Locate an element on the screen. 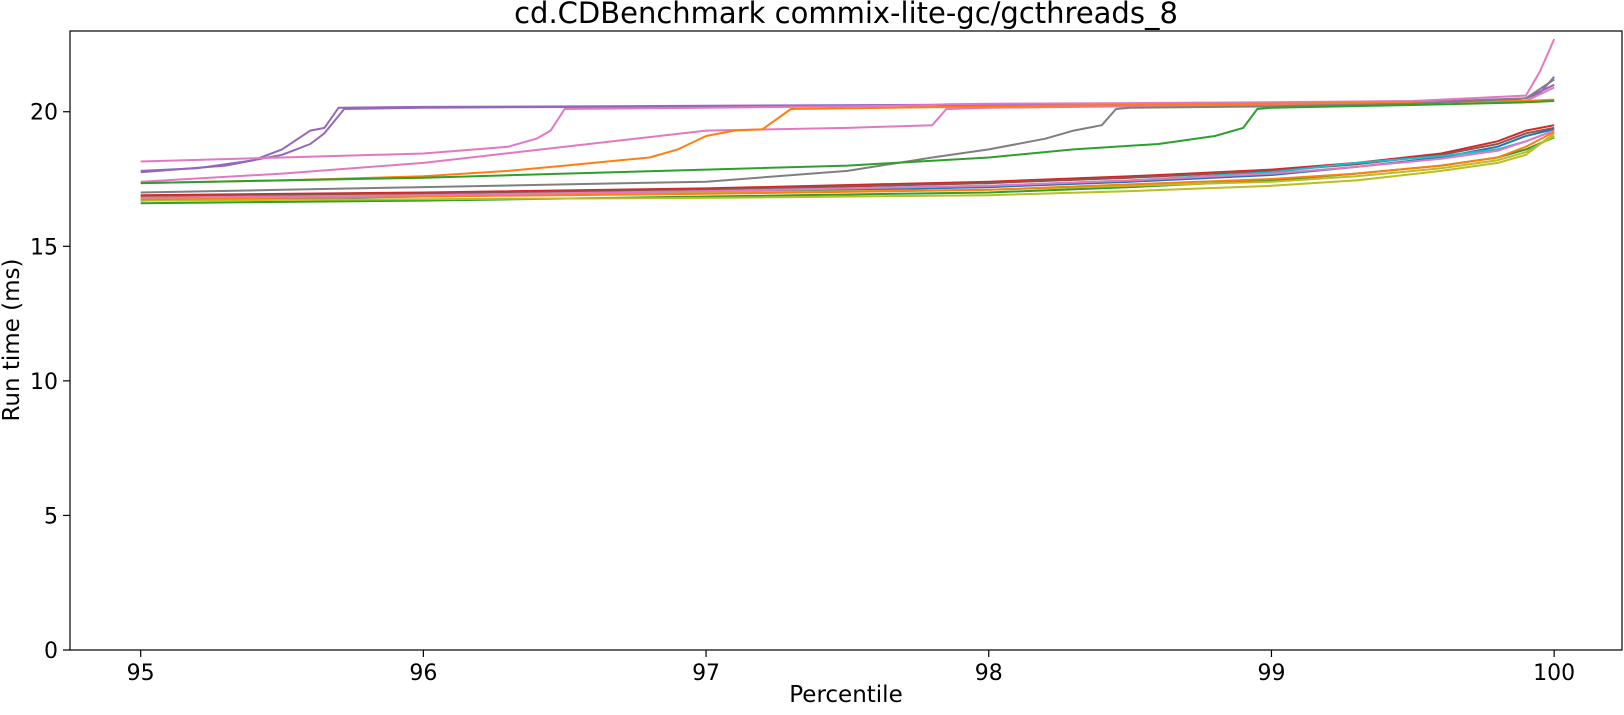 The height and width of the screenshot is (715, 1624). x-tick-label: 99 is located at coordinates (1271, 673).